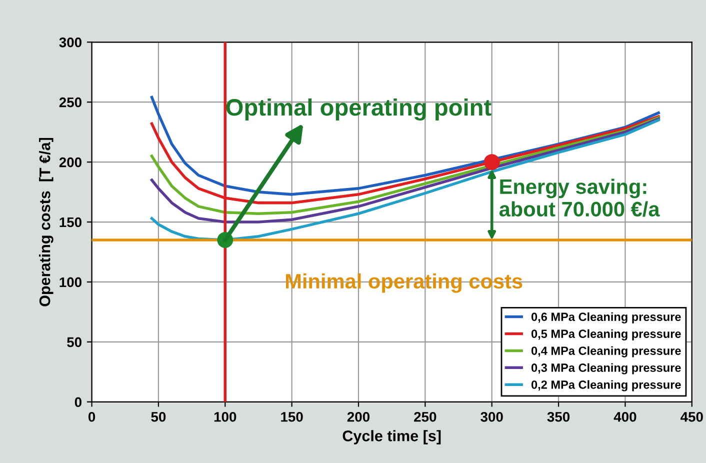  I want to click on y-tick-label: 300, so click(70, 42).